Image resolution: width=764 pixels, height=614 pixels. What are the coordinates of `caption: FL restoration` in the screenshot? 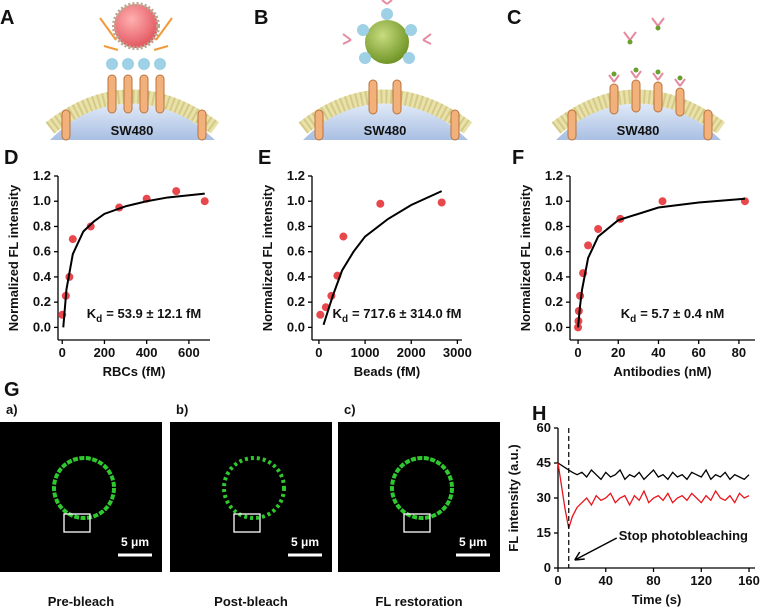 It's located at (418, 601).